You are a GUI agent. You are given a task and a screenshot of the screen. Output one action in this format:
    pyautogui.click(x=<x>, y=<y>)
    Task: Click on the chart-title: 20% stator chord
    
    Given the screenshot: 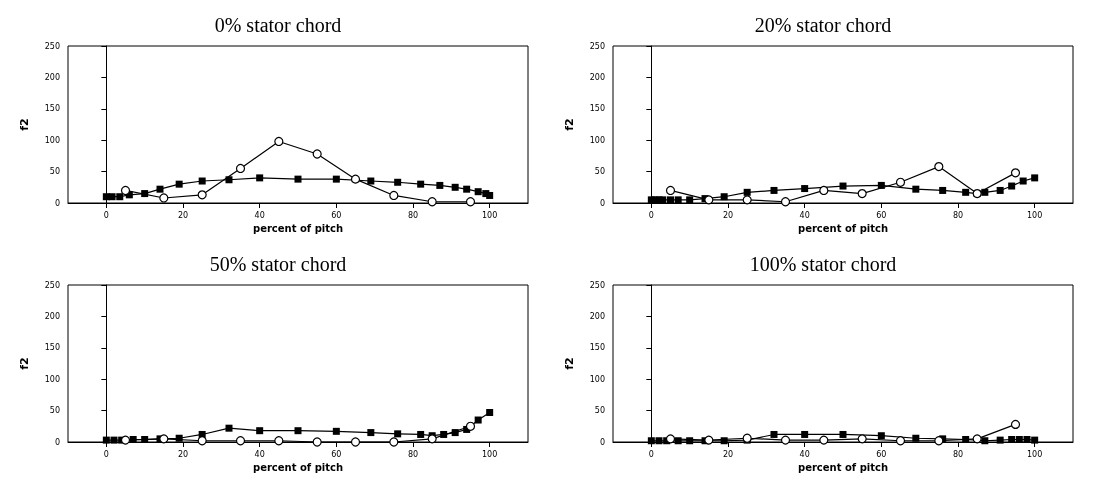 What is the action you would take?
    pyautogui.click(x=823, y=25)
    